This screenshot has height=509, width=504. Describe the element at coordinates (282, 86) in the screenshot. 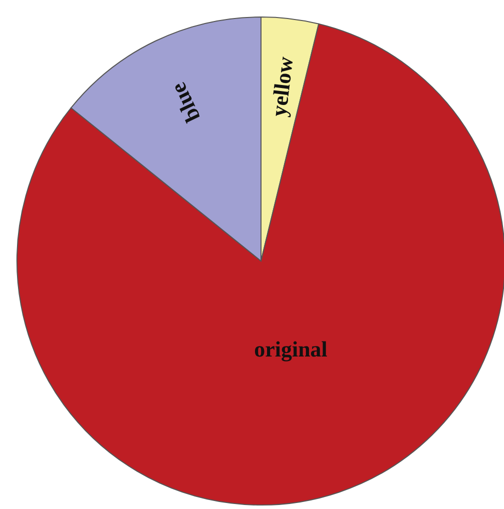

I see `slice-label: yellow` at that location.